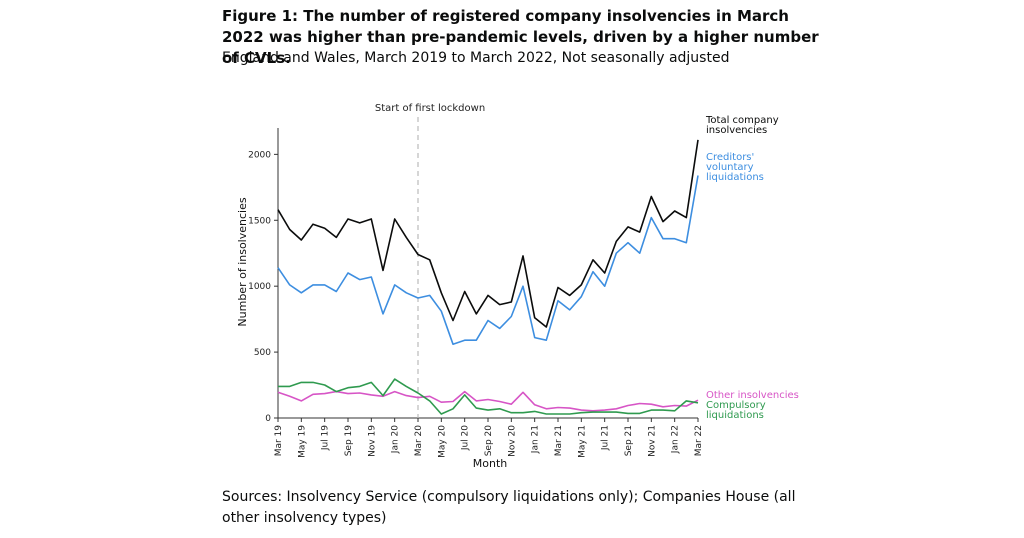 The width and height of the screenshot is (1024, 538). Describe the element at coordinates (629, 440) in the screenshot. I see `x-tick-label: Sep 21` at that location.